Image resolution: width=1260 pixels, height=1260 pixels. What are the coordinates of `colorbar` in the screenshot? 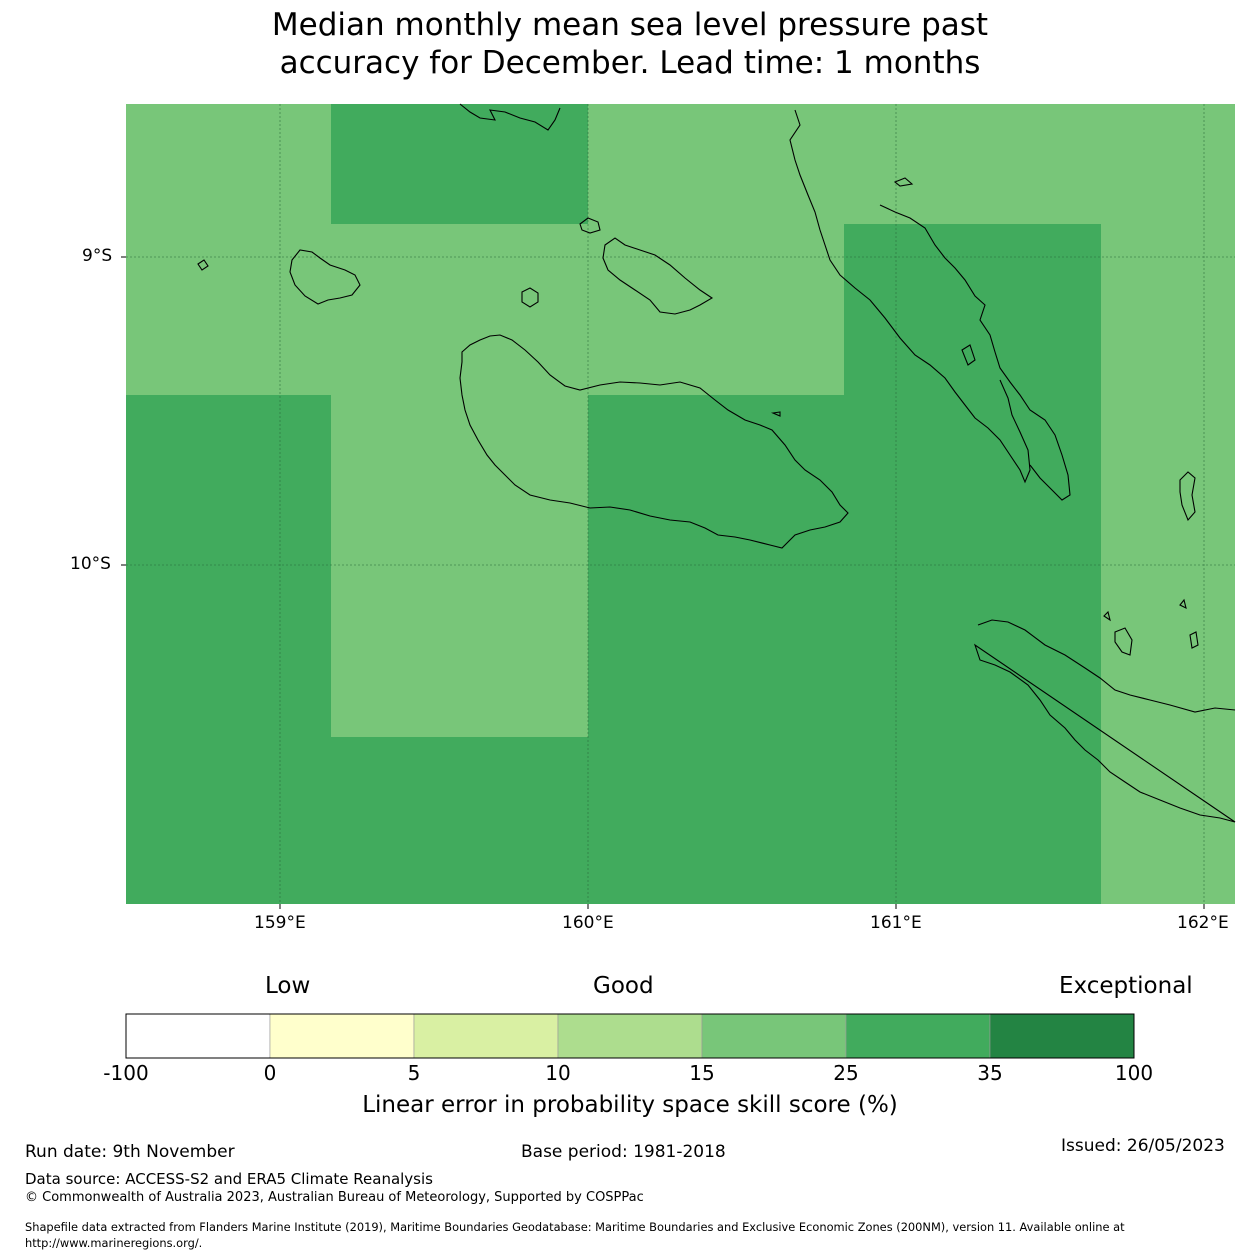 It's located at (630, 1036).